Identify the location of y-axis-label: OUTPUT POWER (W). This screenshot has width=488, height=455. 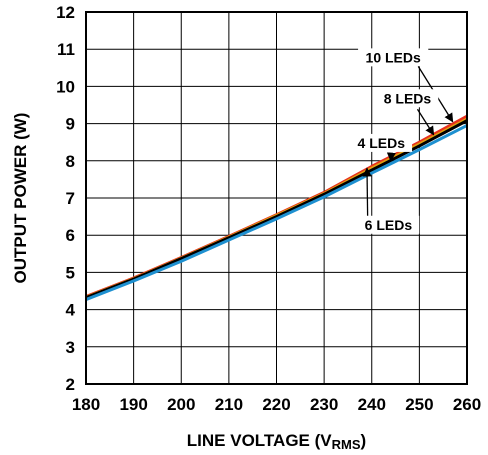
(20, 198).